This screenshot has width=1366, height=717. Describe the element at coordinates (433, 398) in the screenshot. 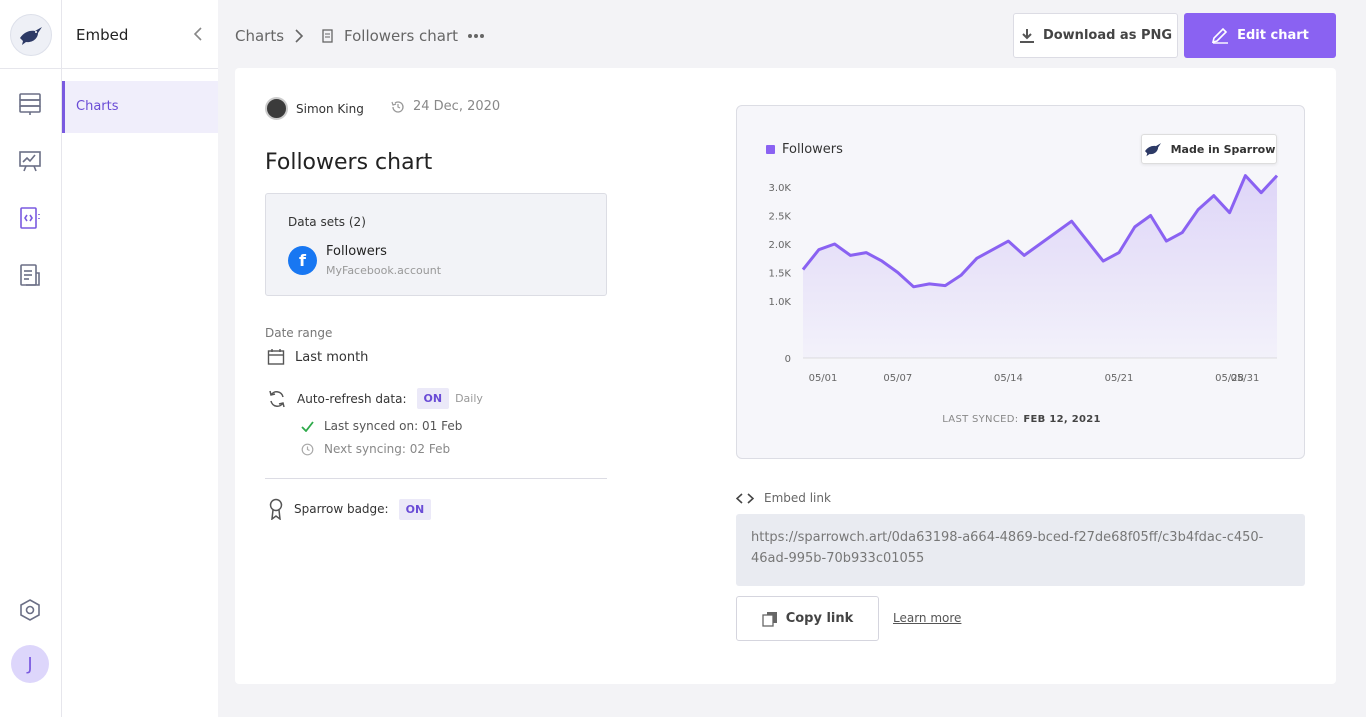

I see `auto-refresh-toggle: ON` at that location.